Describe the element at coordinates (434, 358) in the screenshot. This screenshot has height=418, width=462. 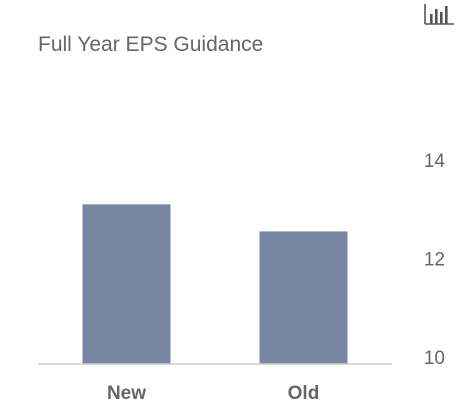
I see `y-tick-label-10: 10` at that location.